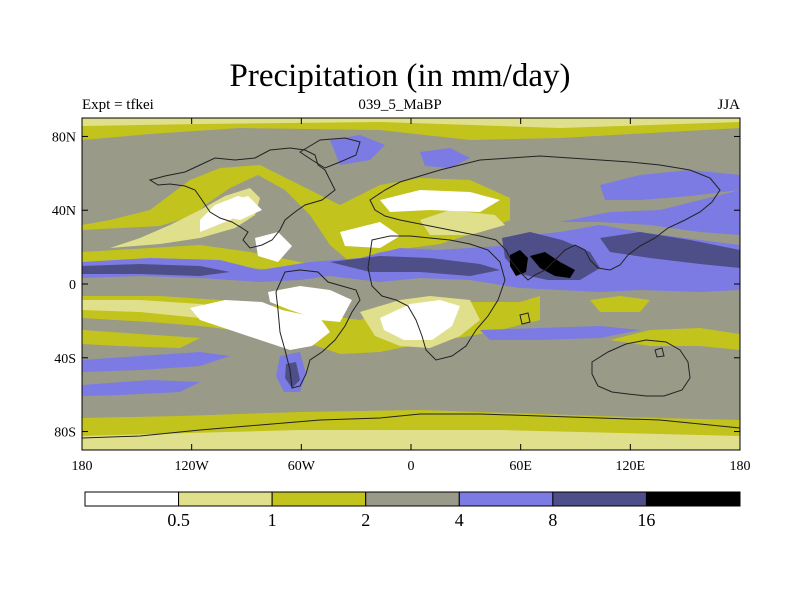  What do you see at coordinates (302, 466) in the screenshot?
I see `lon-tick-label: 60W` at bounding box center [302, 466].